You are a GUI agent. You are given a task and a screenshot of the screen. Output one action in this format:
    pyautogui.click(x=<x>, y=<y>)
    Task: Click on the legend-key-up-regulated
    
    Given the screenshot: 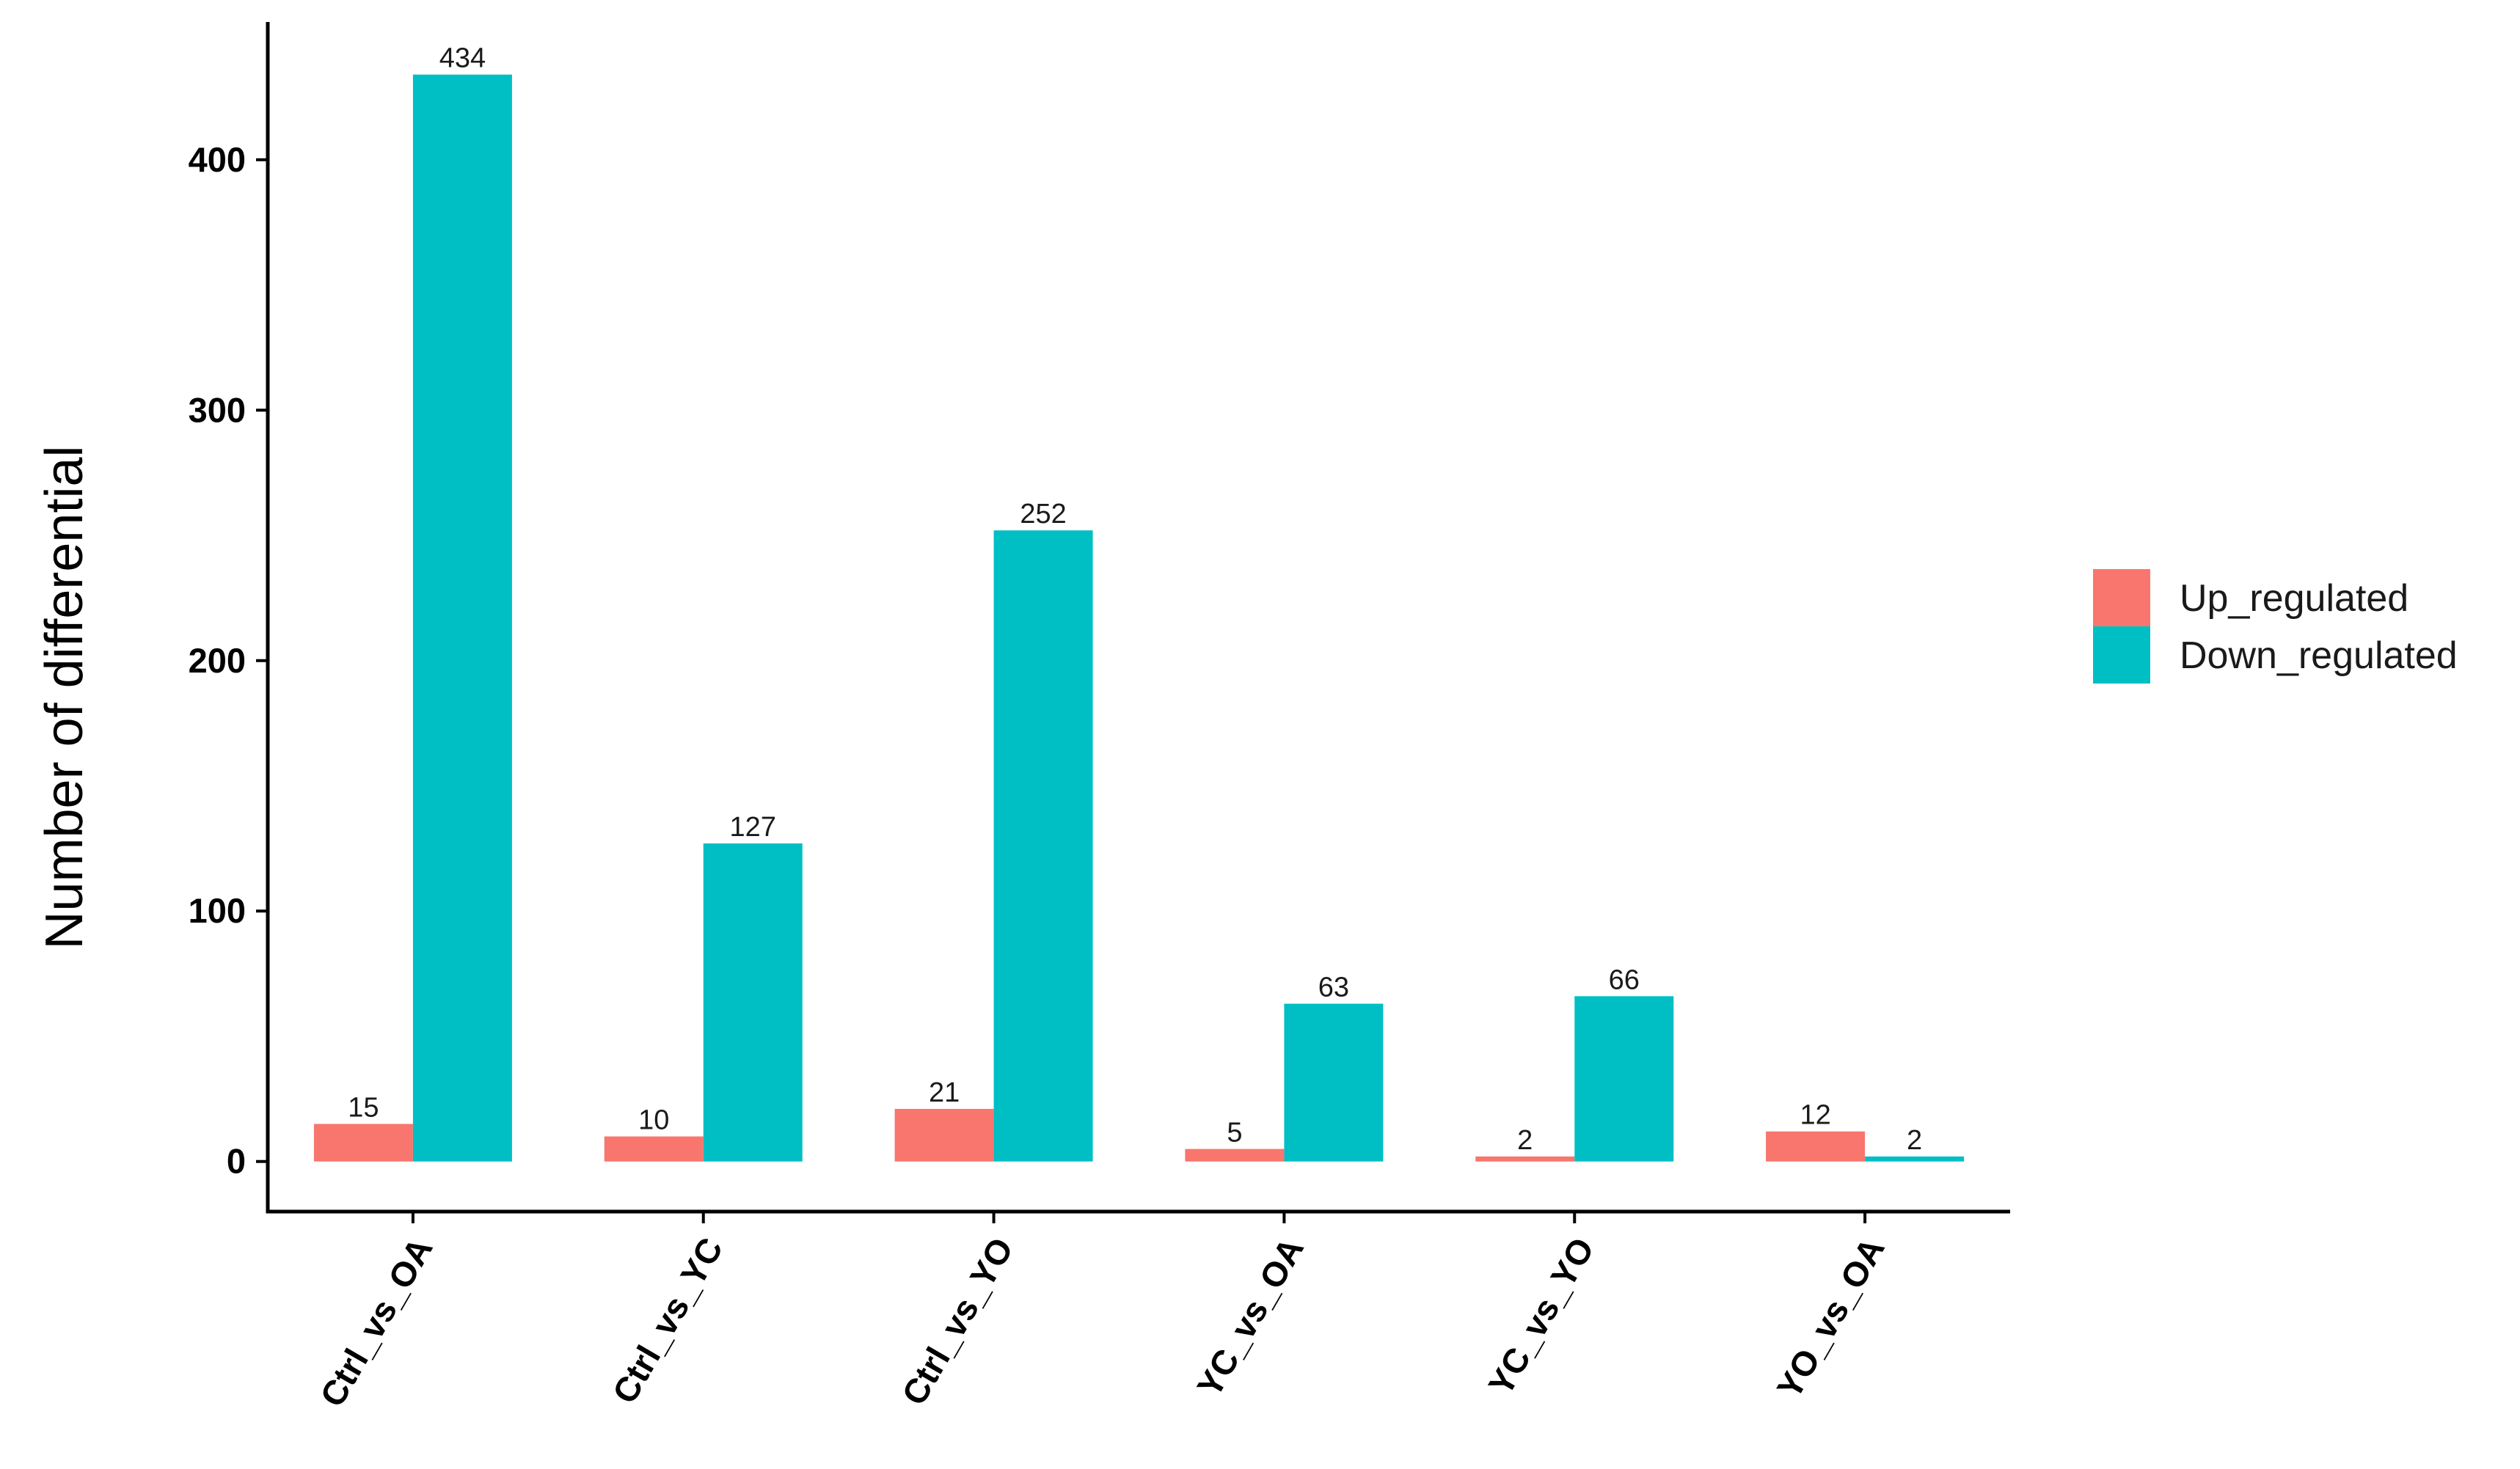 What is the action you would take?
    pyautogui.click(x=2121, y=597)
    